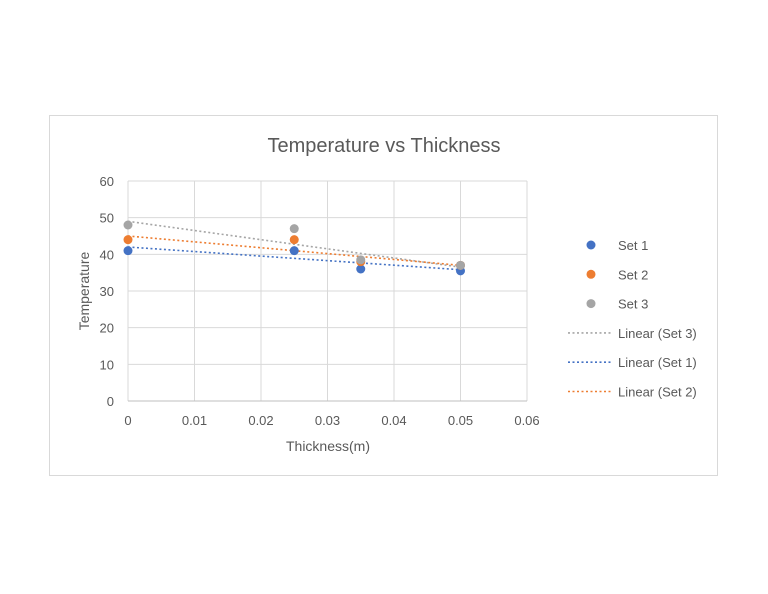  What do you see at coordinates (657, 362) in the screenshot?
I see `legend-label: Linear (Set 1)` at bounding box center [657, 362].